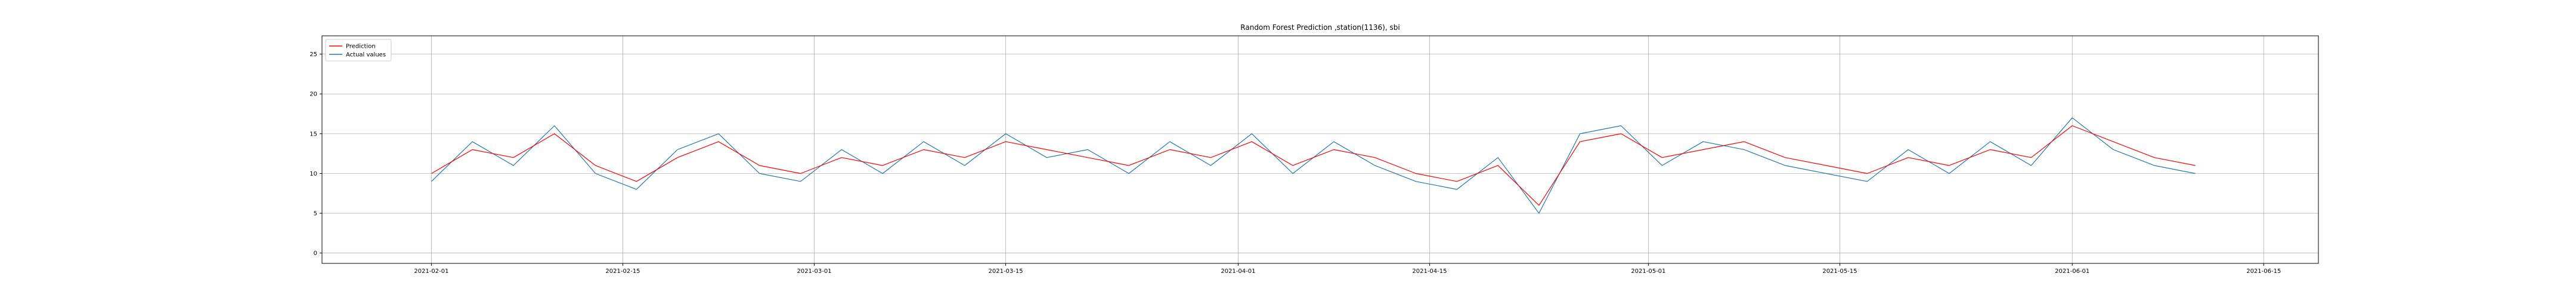 This screenshot has height=301, width=2576. What do you see at coordinates (361, 47) in the screenshot?
I see `legend-label-prediction: Prediction` at bounding box center [361, 47].